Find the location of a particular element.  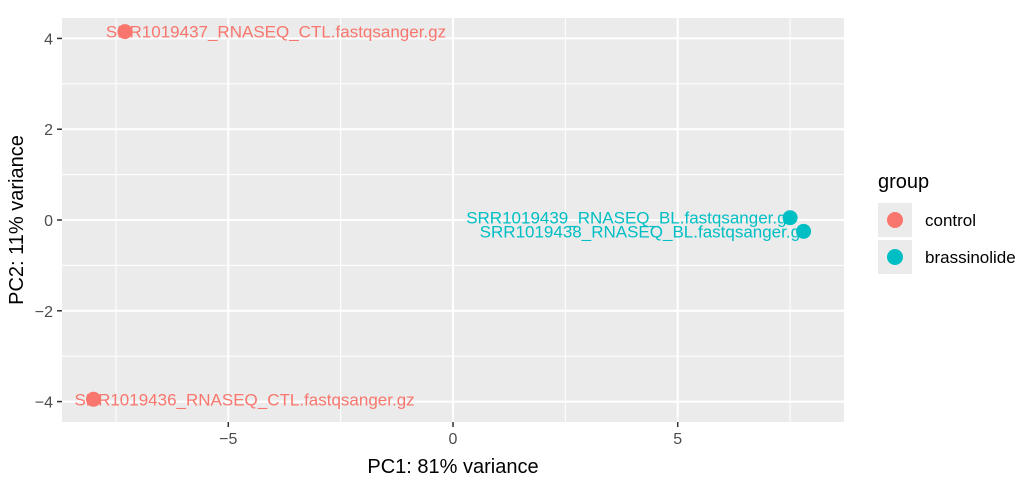

legend-label-brassinolide: brassinolide is located at coordinates (970, 257).